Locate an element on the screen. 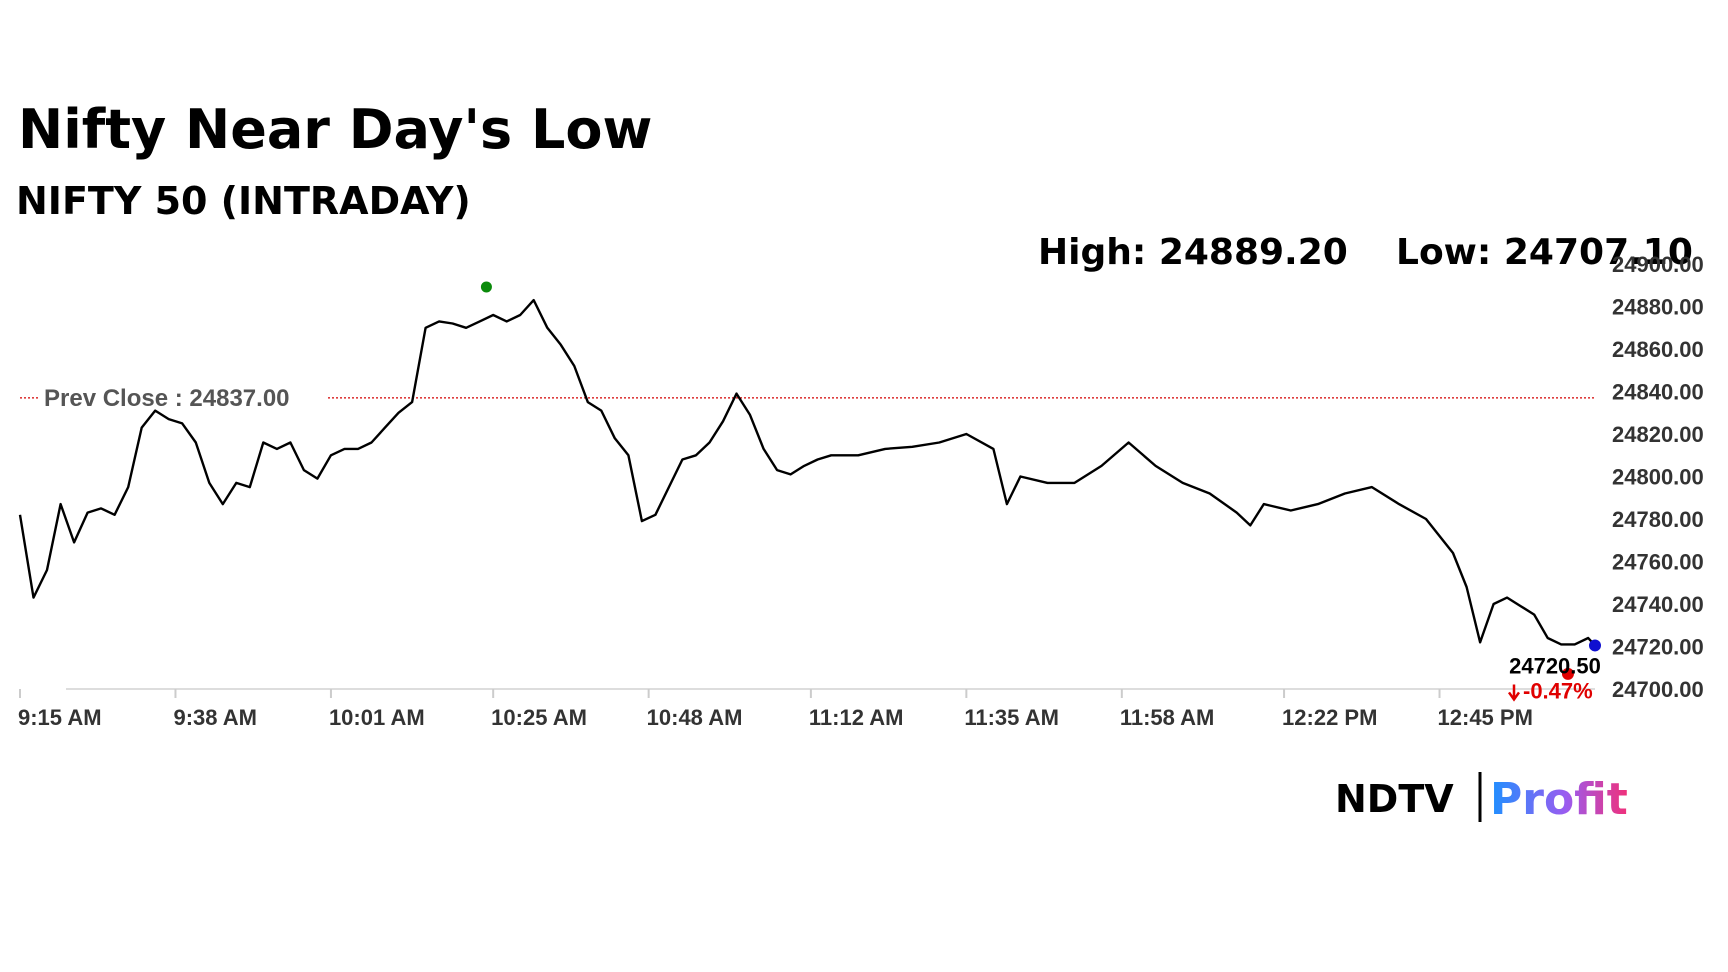  prev-close-value: 24837.00 is located at coordinates (239, 398).